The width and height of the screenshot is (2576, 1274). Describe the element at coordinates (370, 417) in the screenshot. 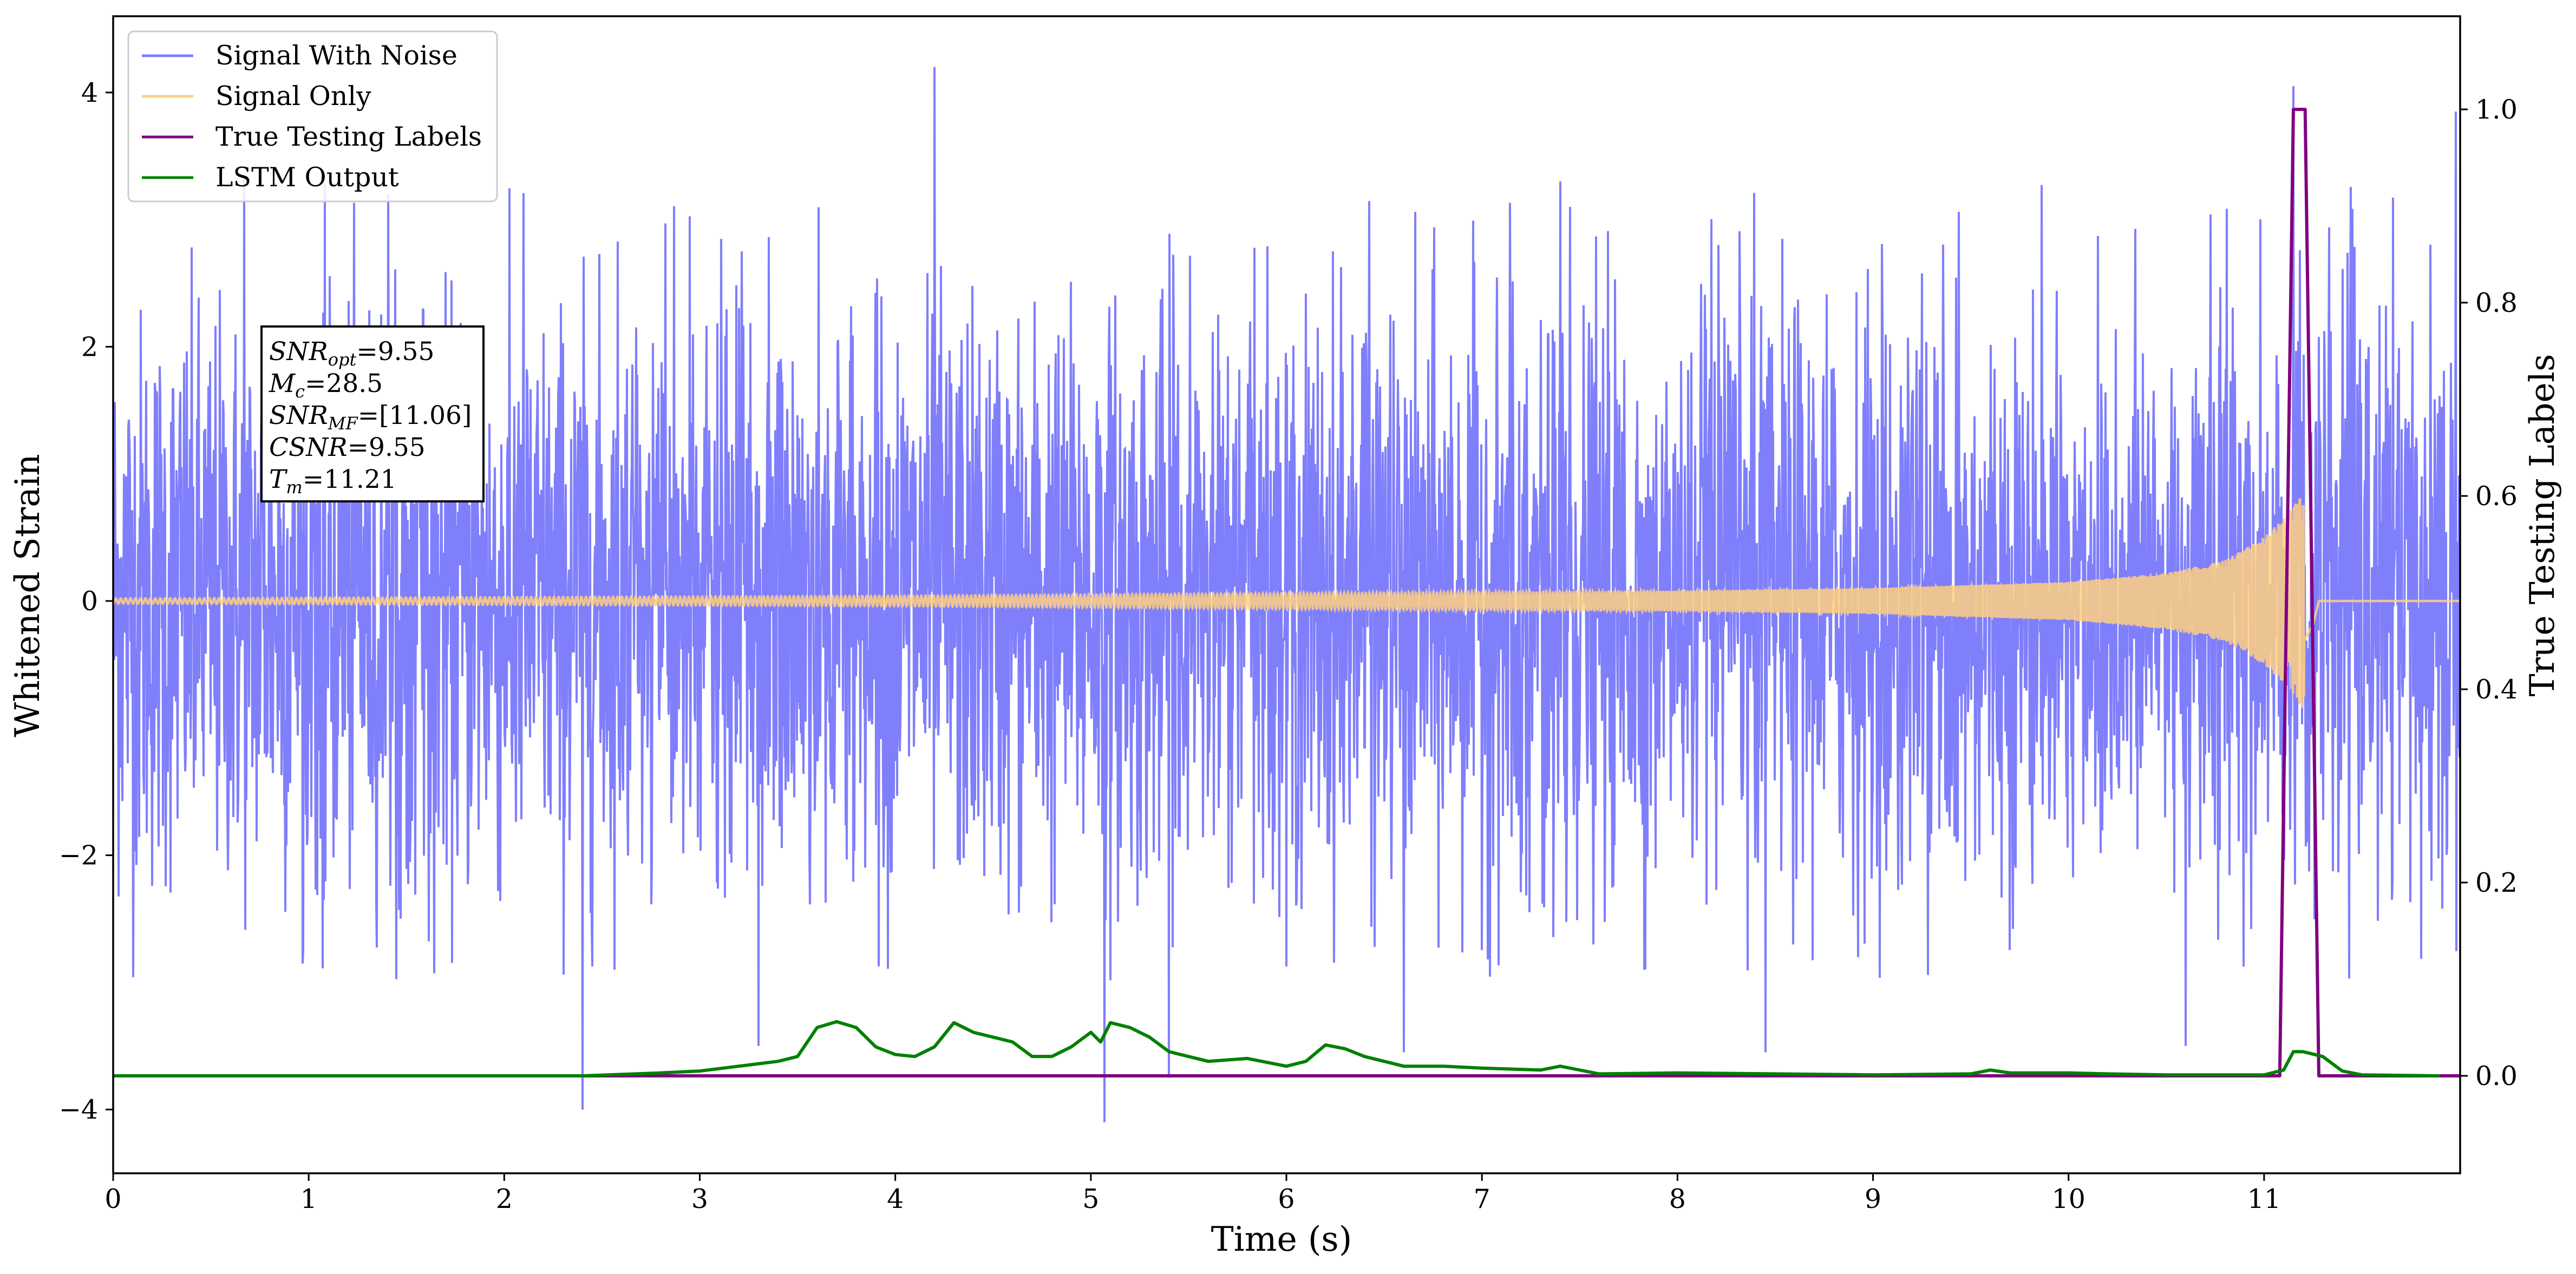

I see `annotation-line: SNRMF=[11.06]` at that location.